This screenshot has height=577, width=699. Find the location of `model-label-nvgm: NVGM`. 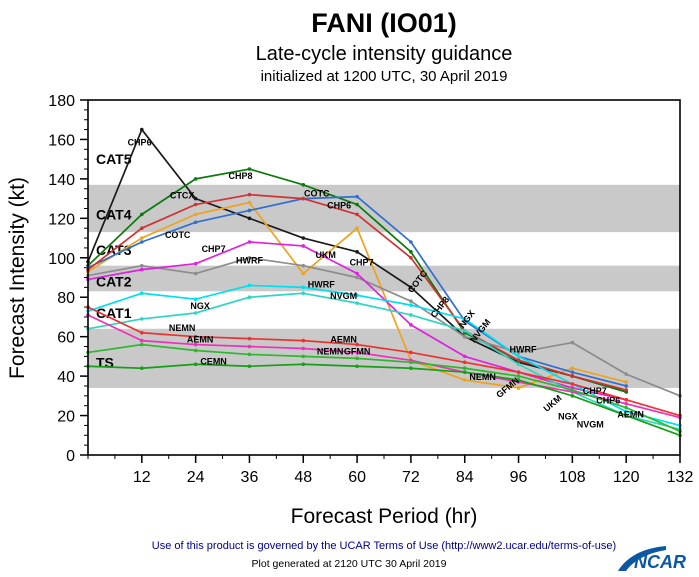

model-label-nvgm: NVGM is located at coordinates (343, 296).